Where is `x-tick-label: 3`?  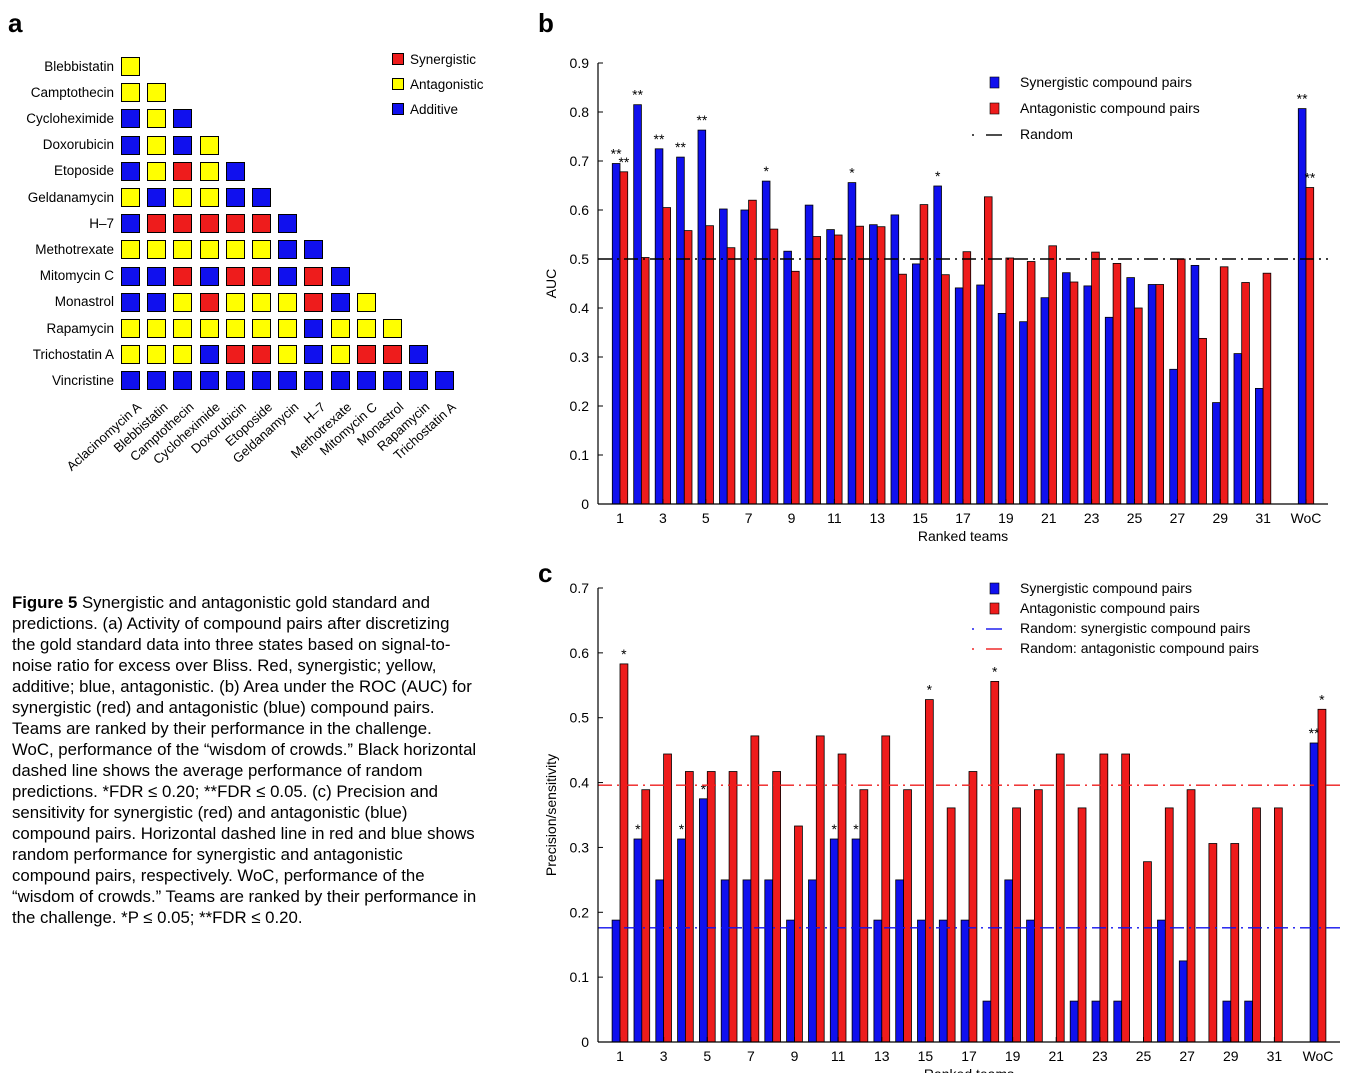 x-tick-label: 3 is located at coordinates (663, 518).